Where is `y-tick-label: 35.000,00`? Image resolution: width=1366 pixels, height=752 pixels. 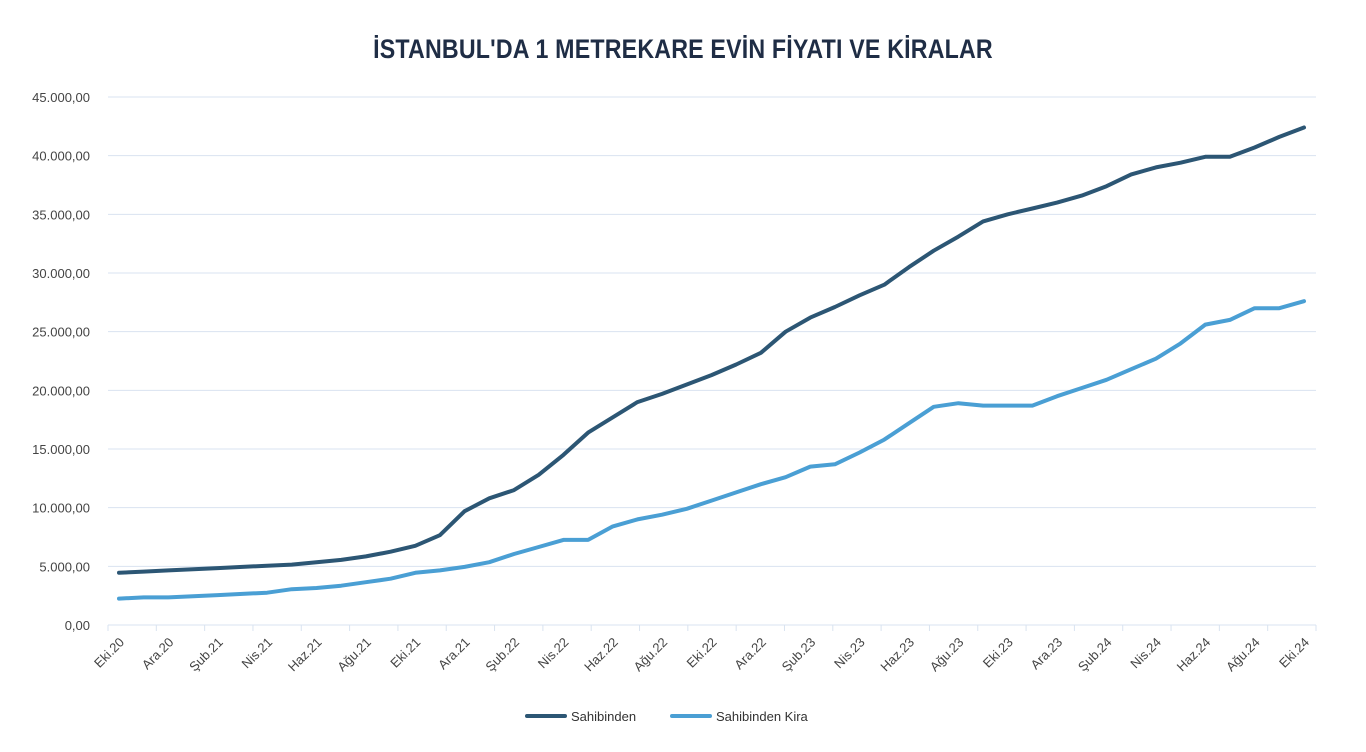
y-tick-label: 35.000,00 is located at coordinates (61, 214).